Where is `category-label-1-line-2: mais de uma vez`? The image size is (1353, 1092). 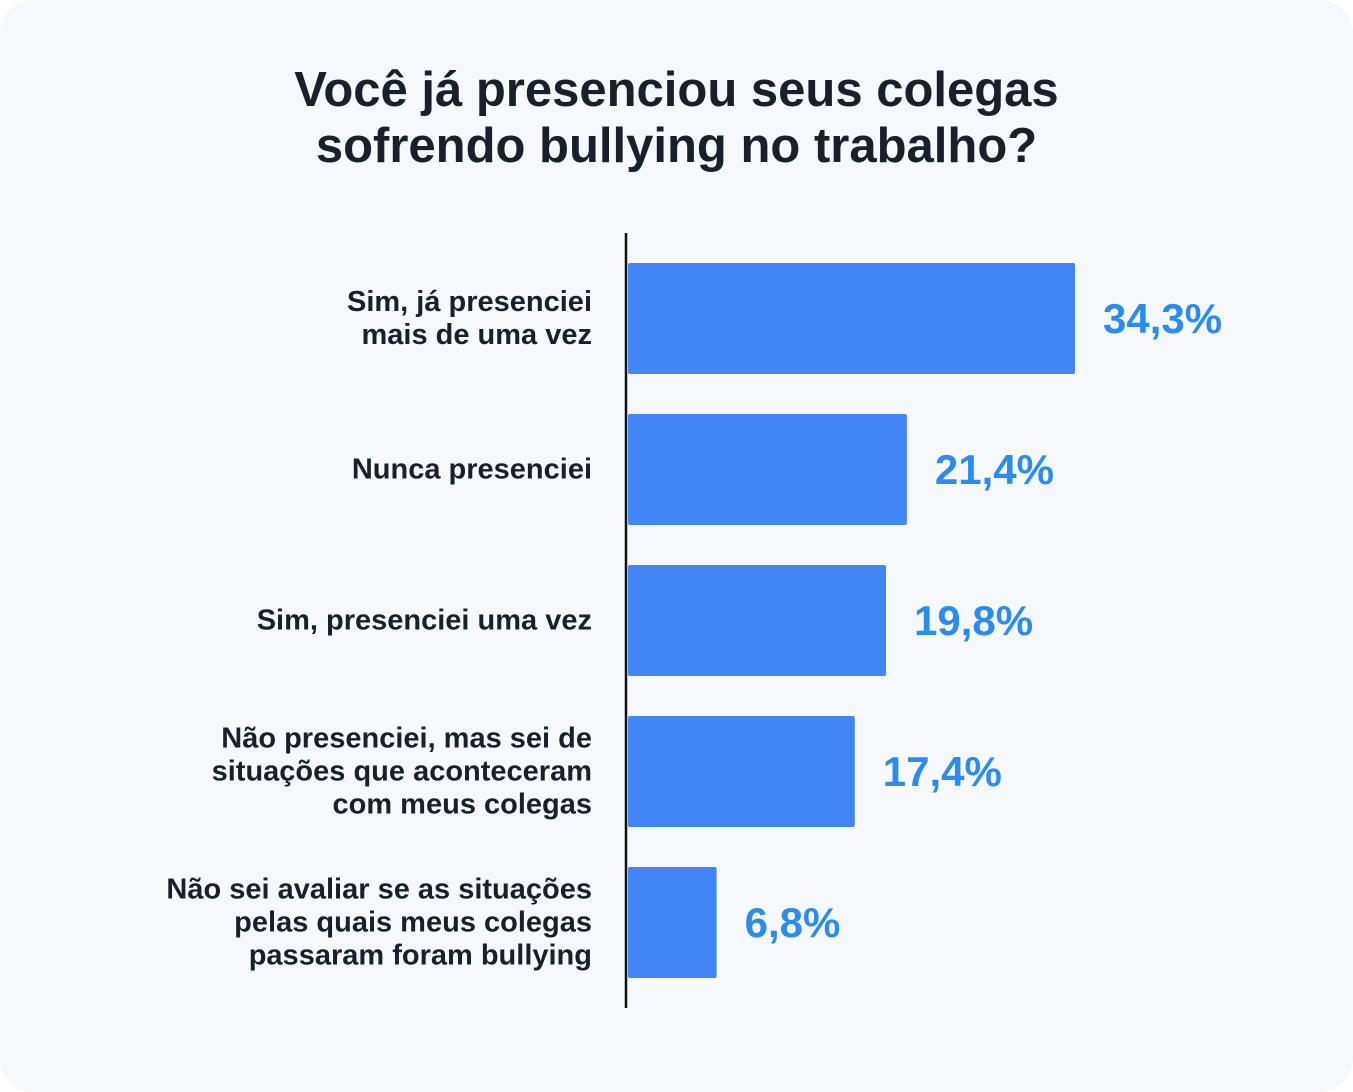 category-label-1-line-2: mais de uma vez is located at coordinates (477, 335).